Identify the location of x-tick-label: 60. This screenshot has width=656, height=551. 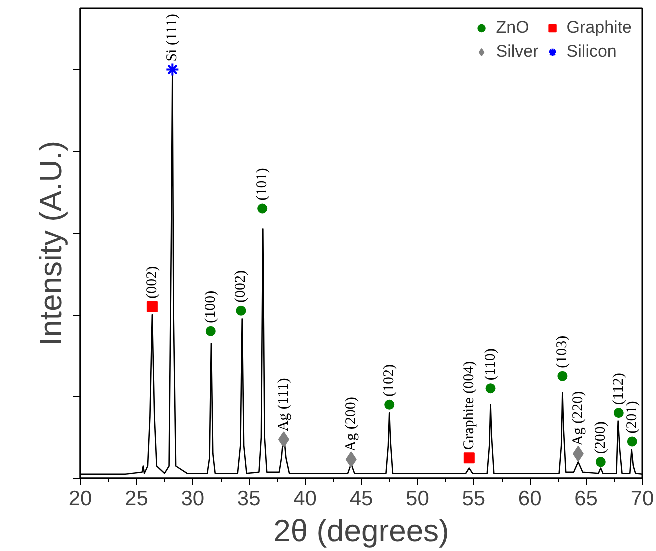
(530, 499).